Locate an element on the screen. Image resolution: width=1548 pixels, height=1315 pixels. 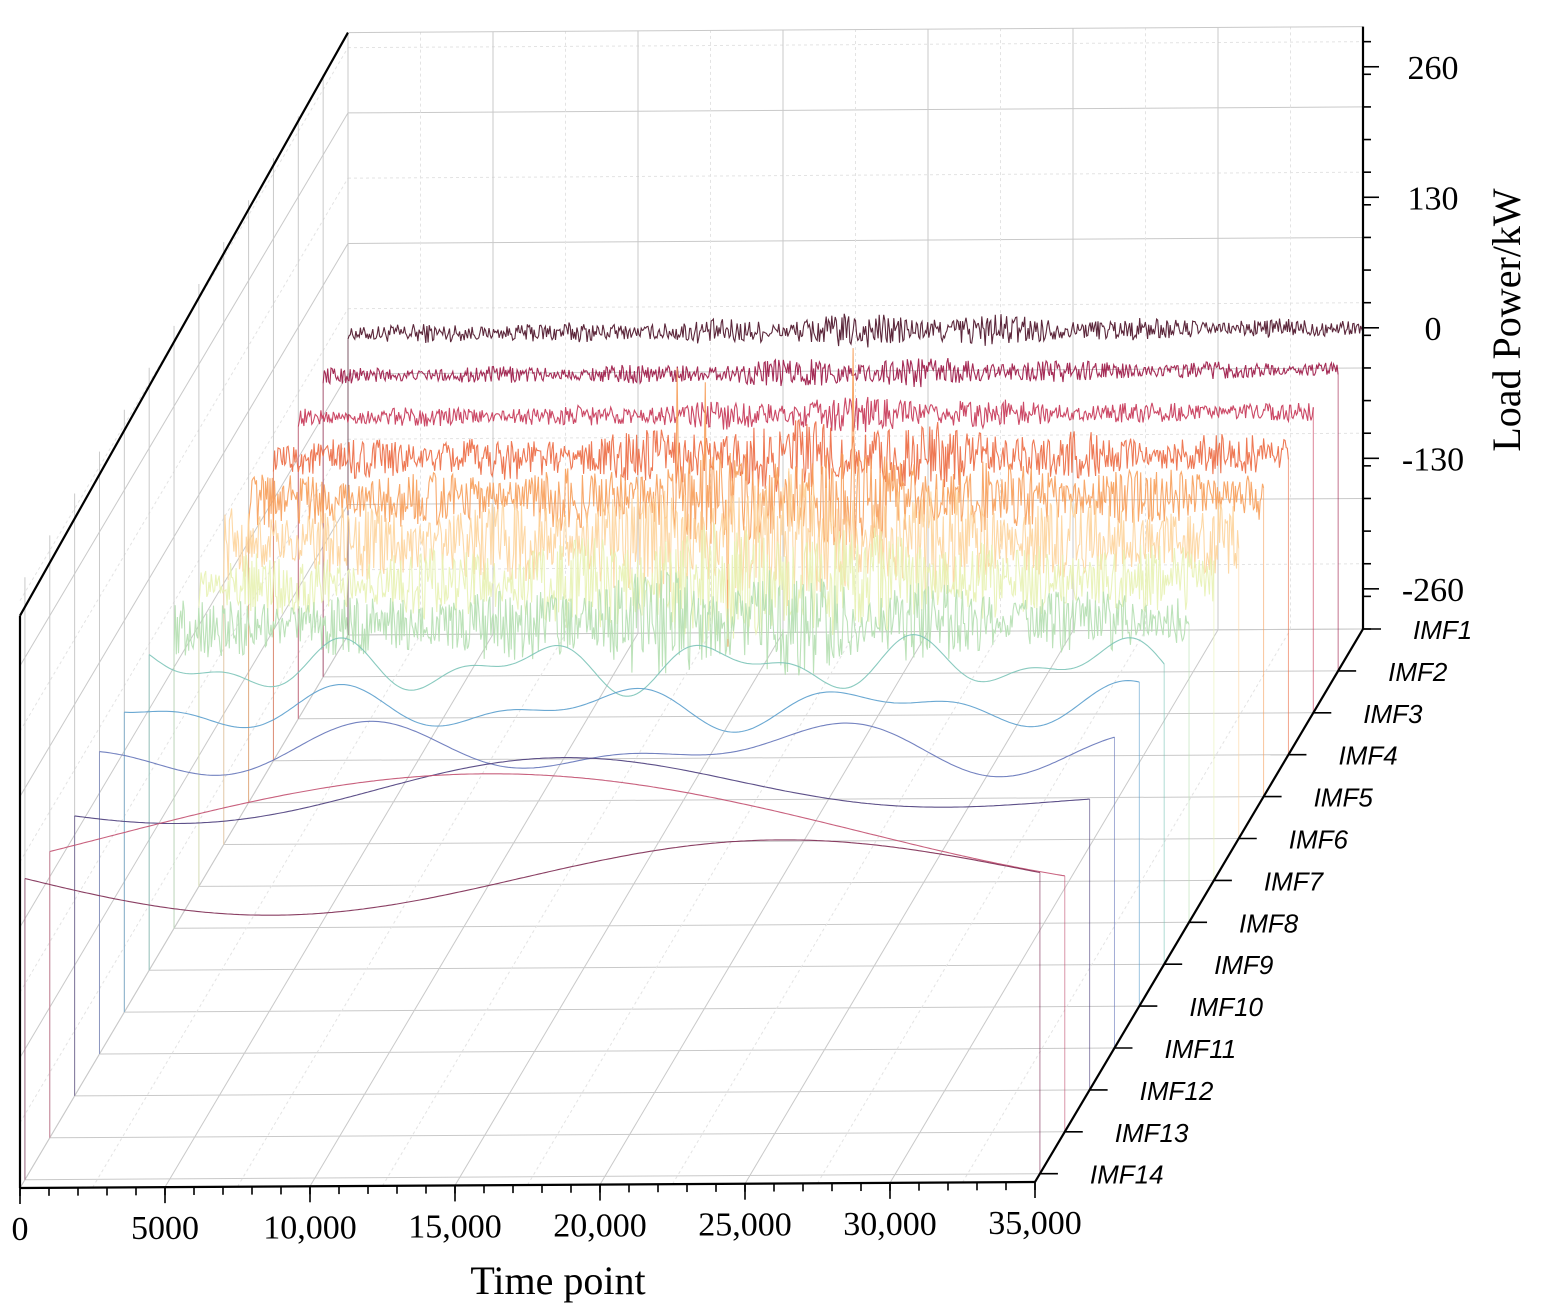
x-tick-label: 10,000 is located at coordinates (310, 1227).